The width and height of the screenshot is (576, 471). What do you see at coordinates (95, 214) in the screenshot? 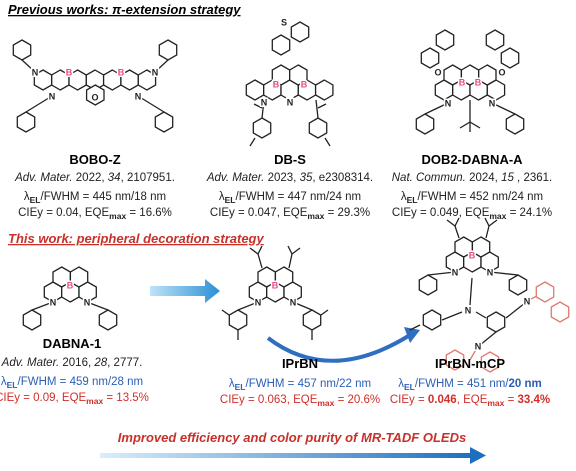
I see `efficiency: CIEy = 0.04, EQEmax = 16.6%` at bounding box center [95, 214].